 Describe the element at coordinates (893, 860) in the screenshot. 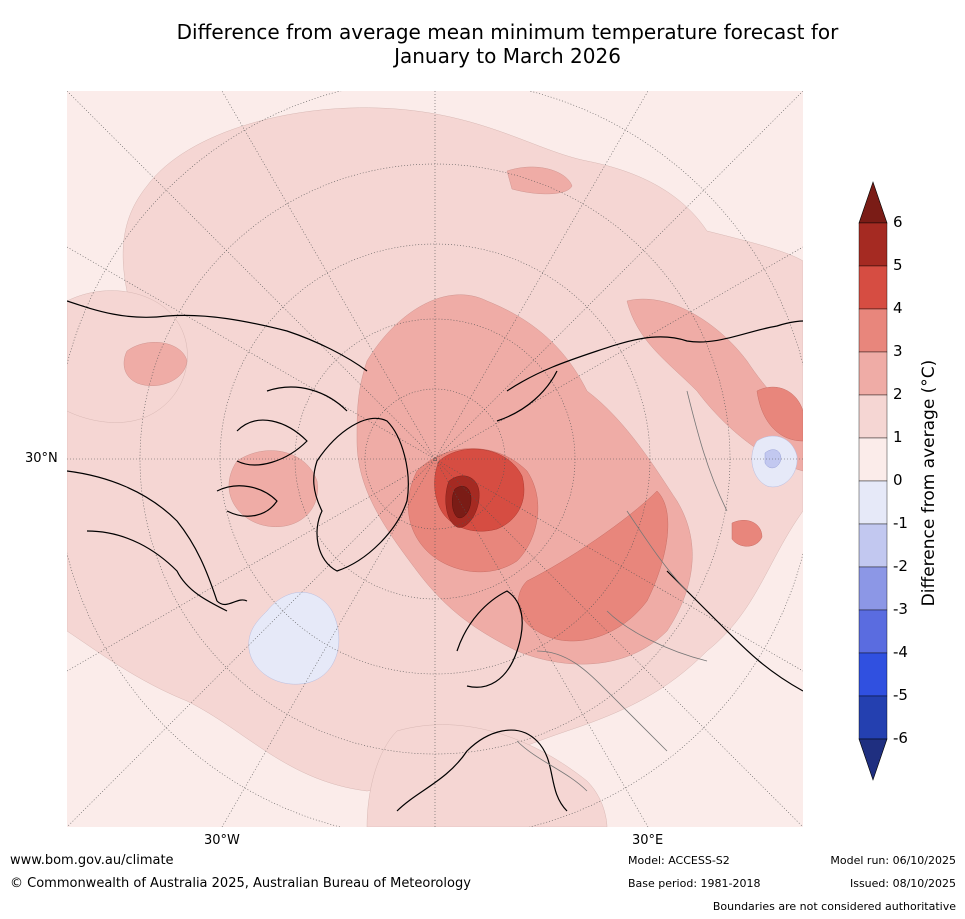

I see `footer-model-run: Model run: 06/10/2025` at that location.